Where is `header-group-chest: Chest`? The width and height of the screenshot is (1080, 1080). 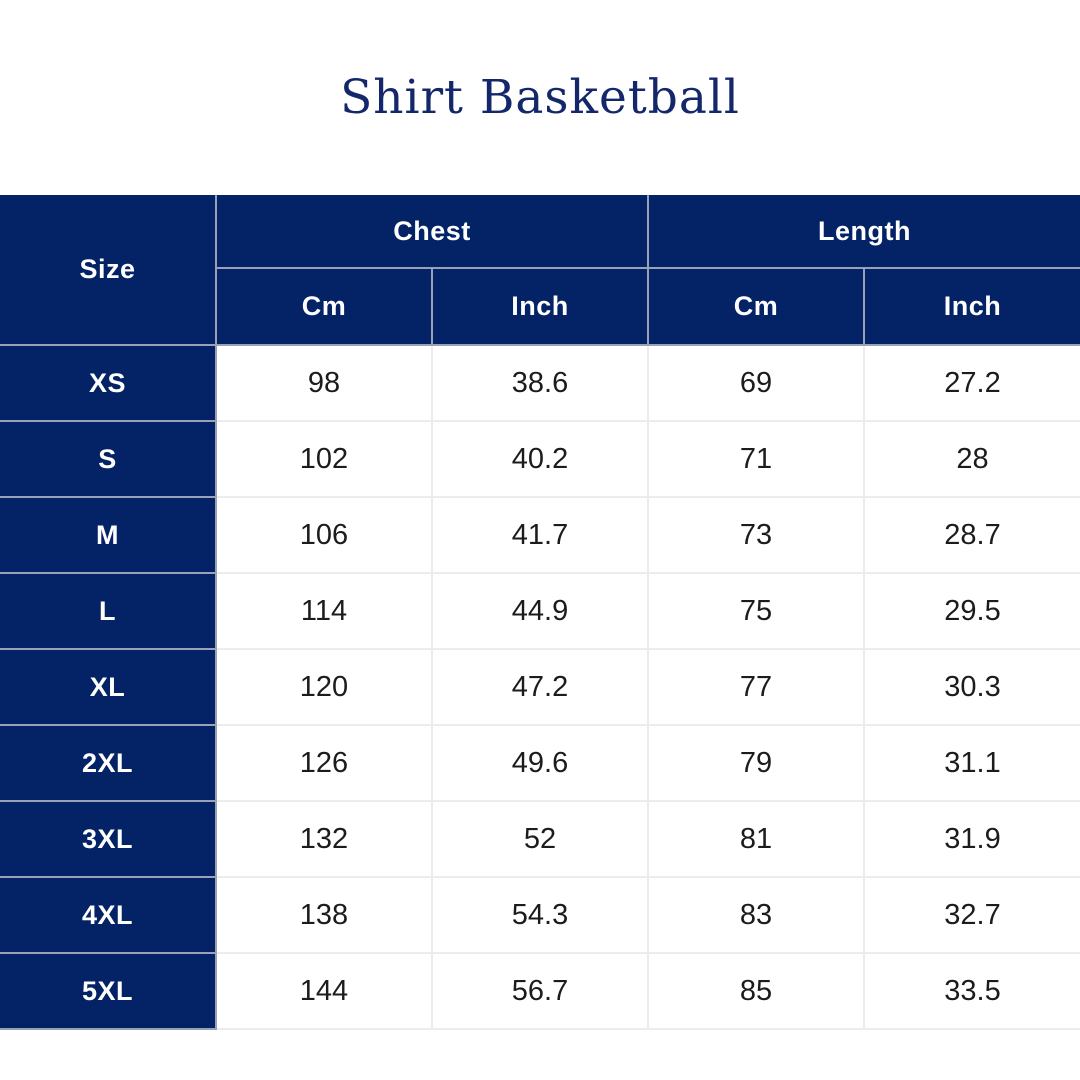 header-group-chest: Chest is located at coordinates (432, 232).